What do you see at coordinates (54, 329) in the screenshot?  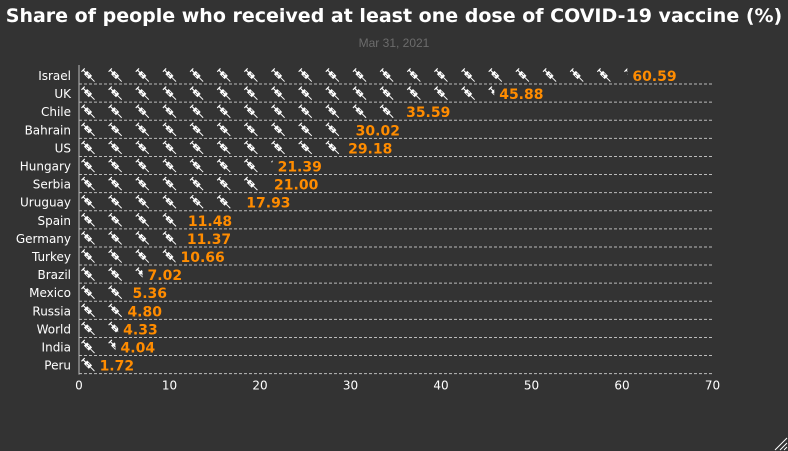 I see `category-label: World` at bounding box center [54, 329].